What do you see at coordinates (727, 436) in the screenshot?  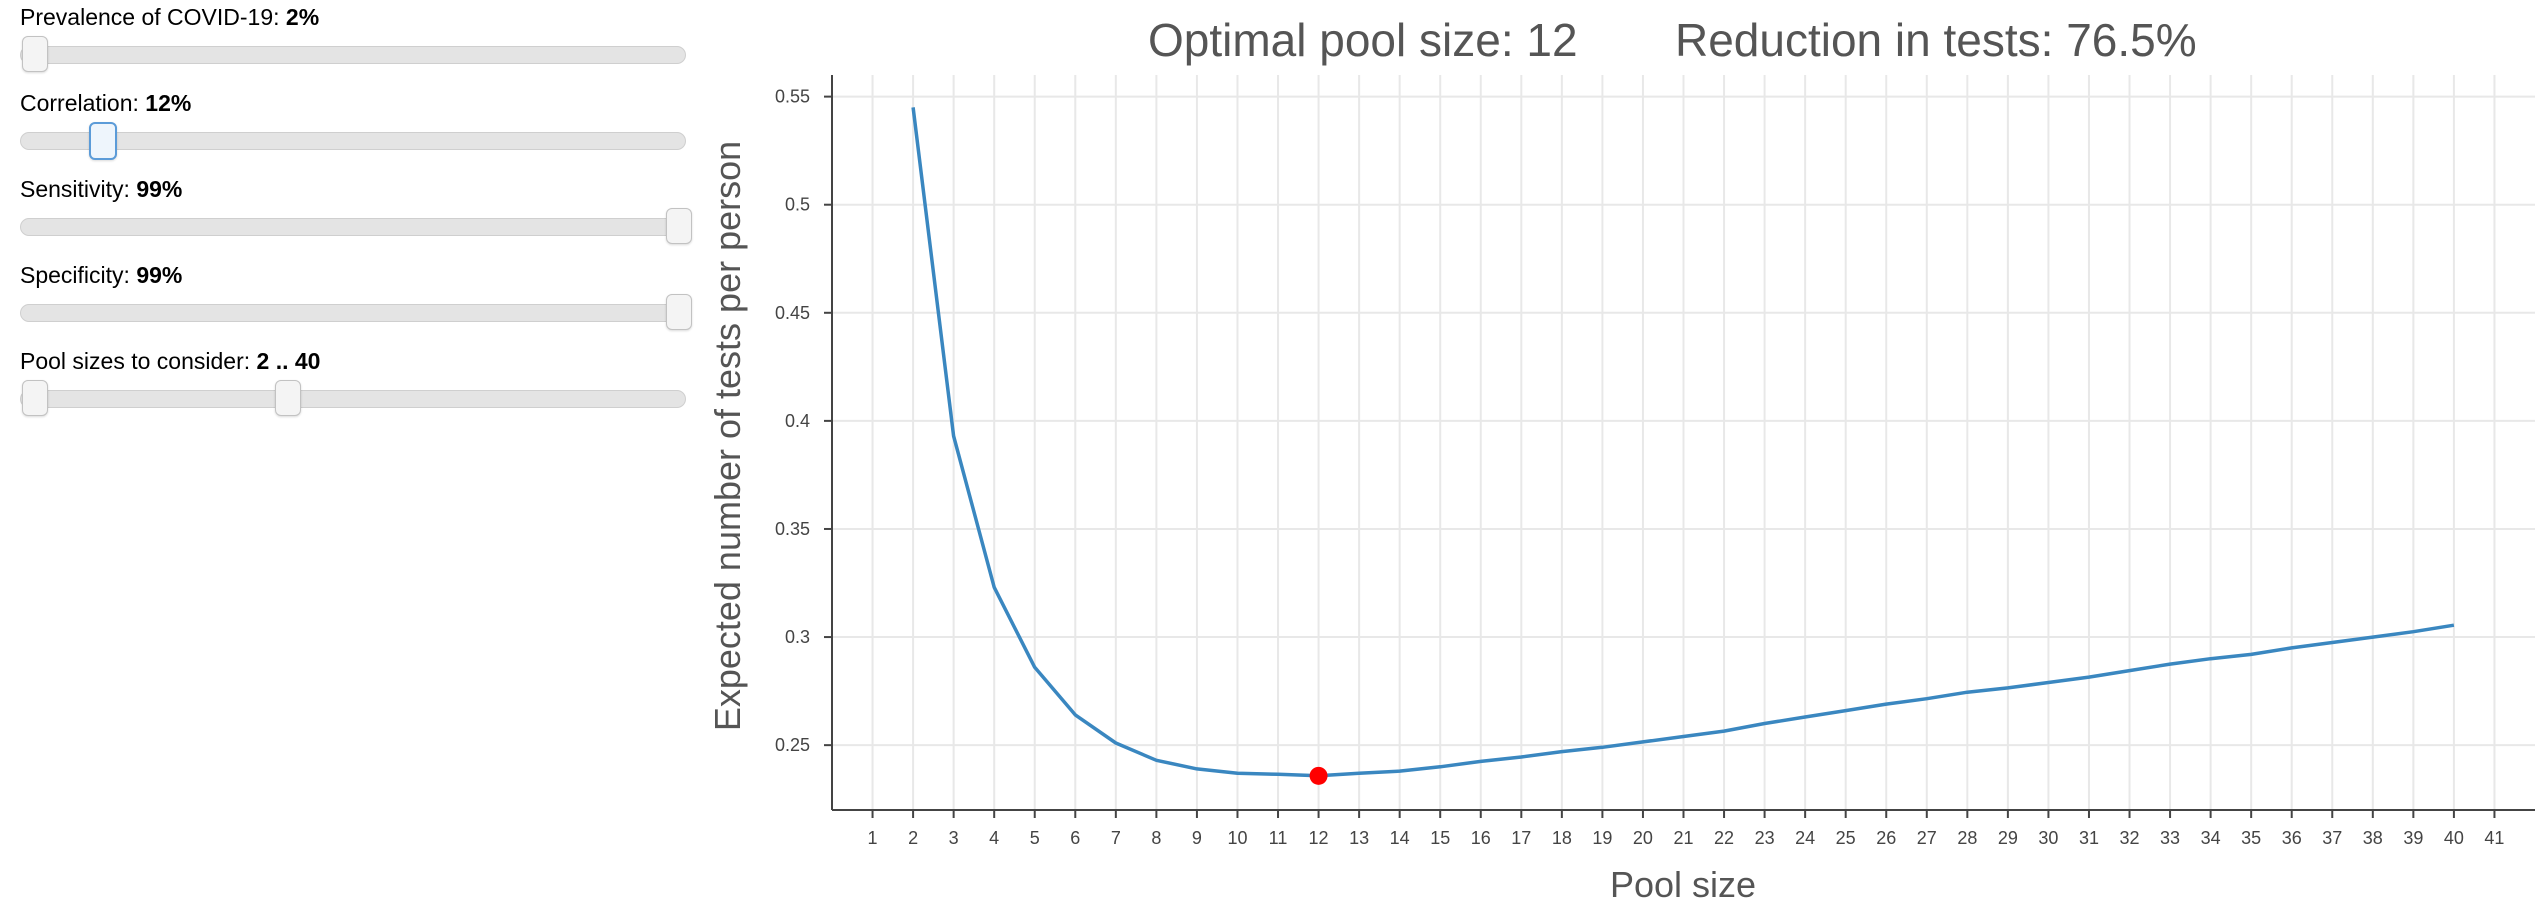 I see `y-axis-title: Expected number of tests per person` at bounding box center [727, 436].